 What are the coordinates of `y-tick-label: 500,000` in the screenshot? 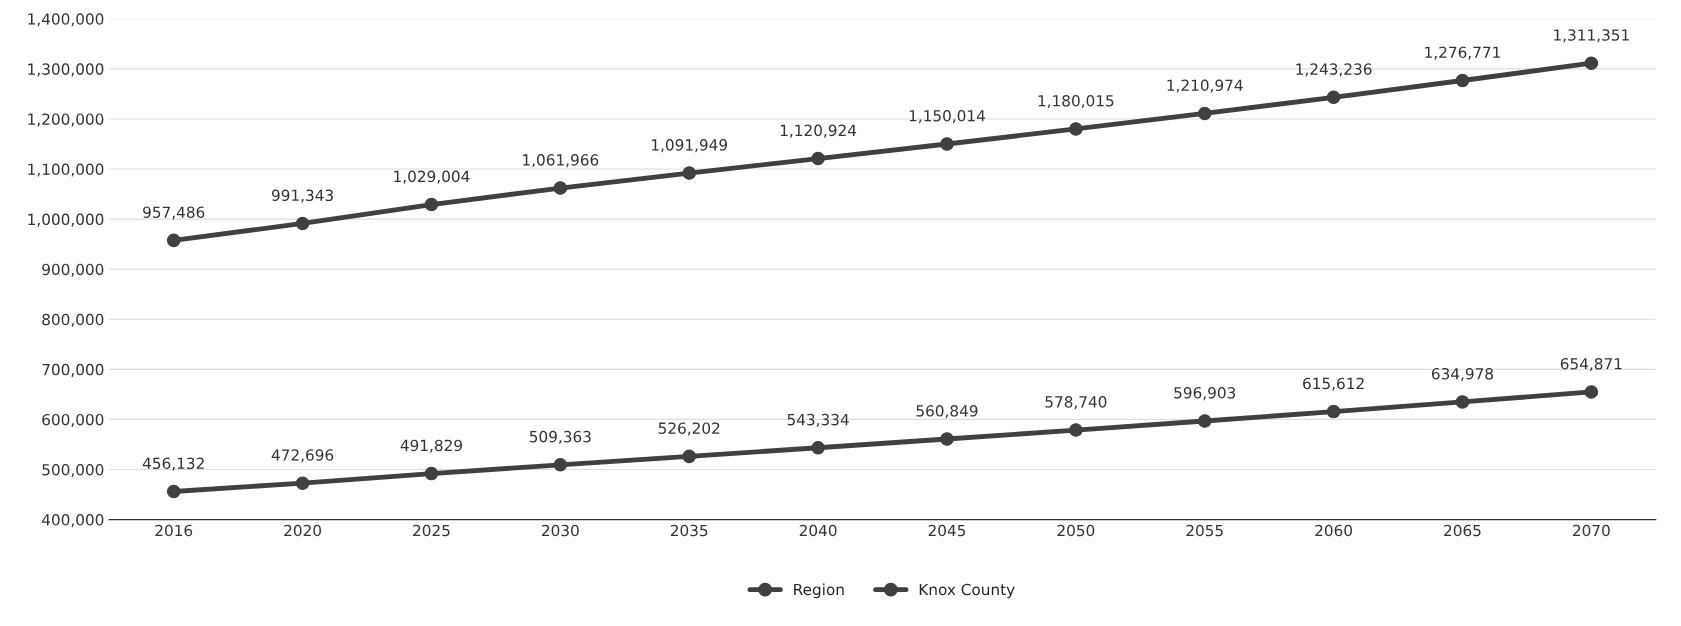 It's located at (73, 470).